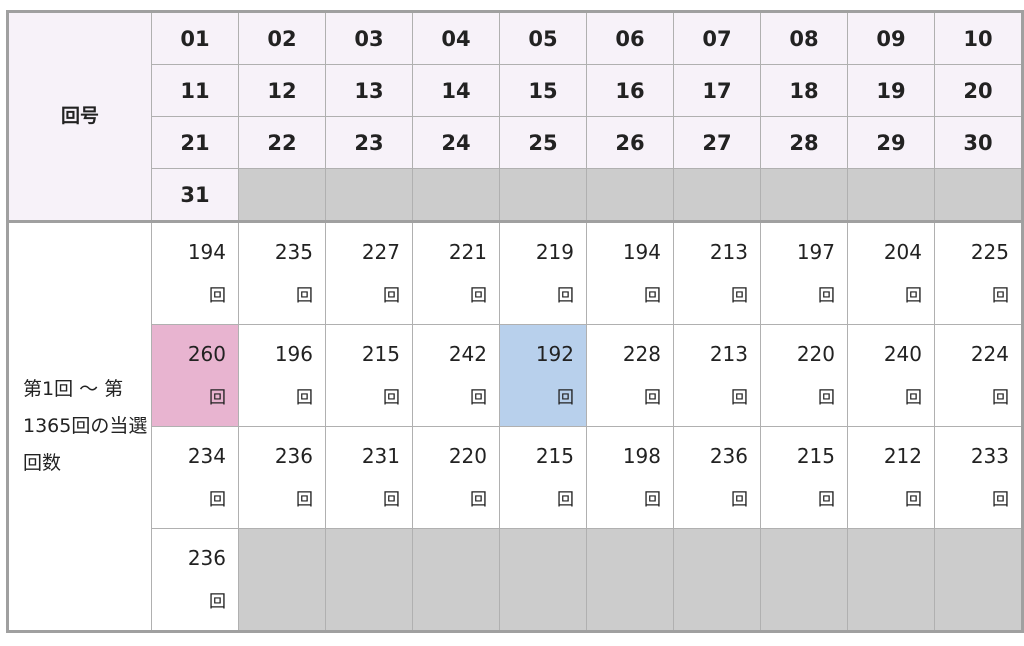  Describe the element at coordinates (195, 90) in the screenshot. I see `number-cell: 11` at that location.